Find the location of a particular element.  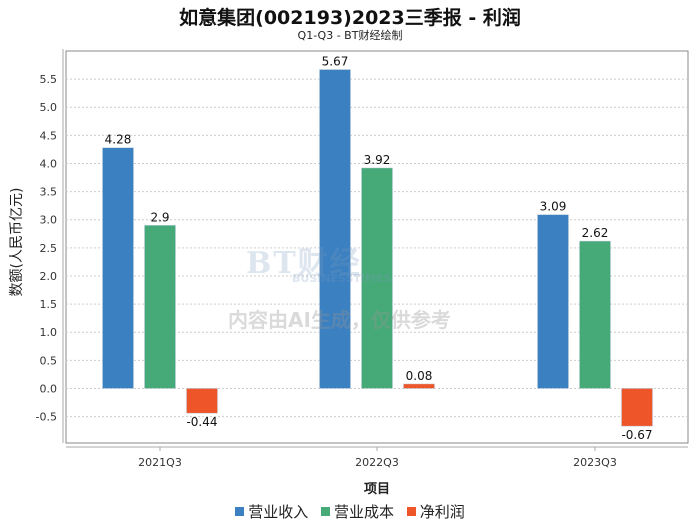

chart-title: 如意集团(002193)2023三季报 - 利润 is located at coordinates (350, 18).